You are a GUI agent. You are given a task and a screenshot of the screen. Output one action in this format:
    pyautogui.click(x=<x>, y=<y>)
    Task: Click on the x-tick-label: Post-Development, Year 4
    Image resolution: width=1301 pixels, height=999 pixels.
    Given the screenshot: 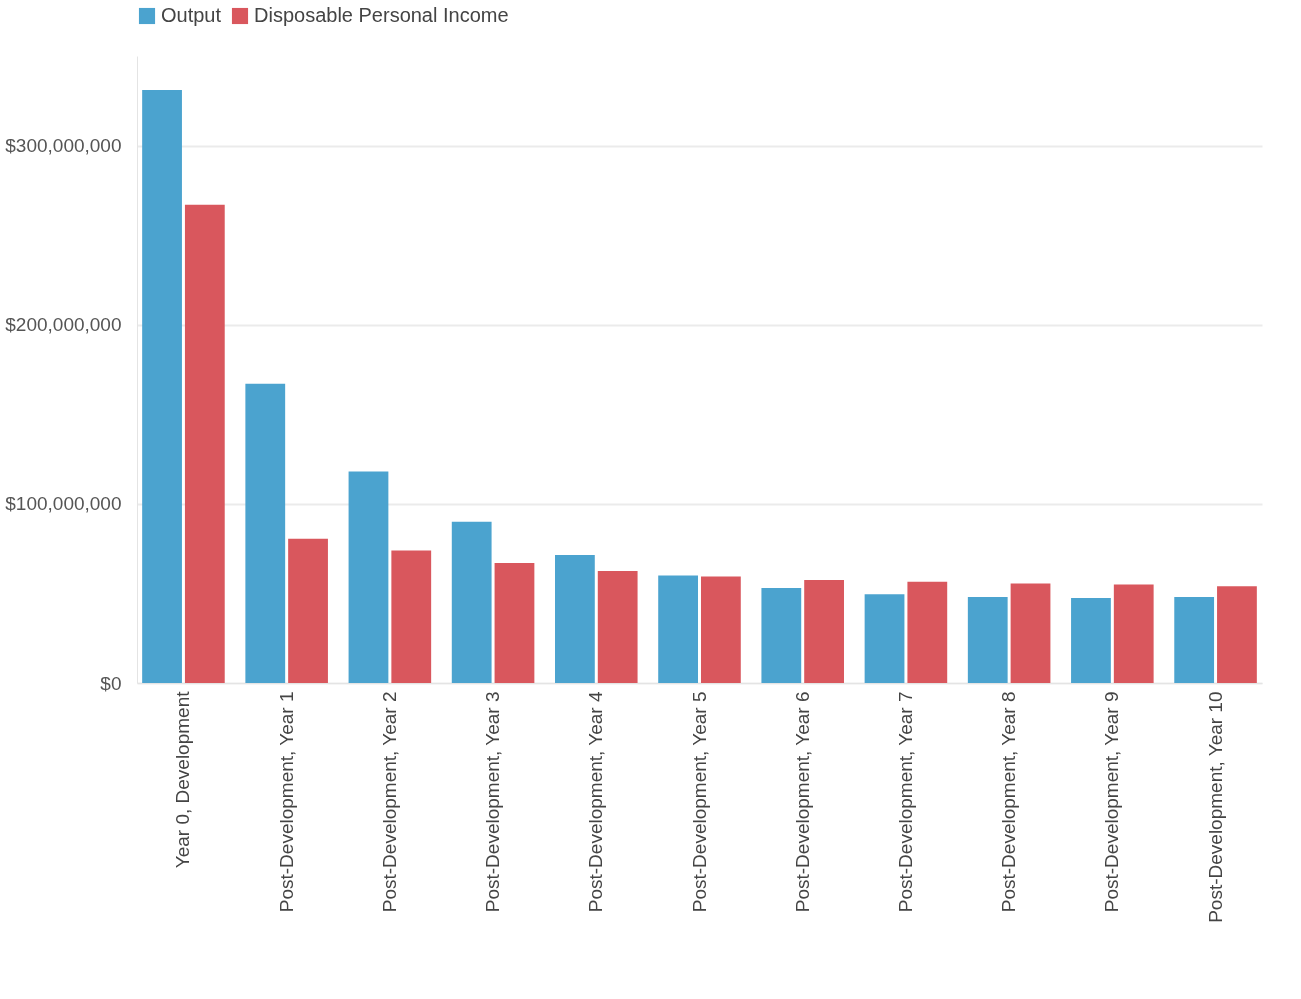 What is the action you would take?
    pyautogui.click(x=596, y=802)
    